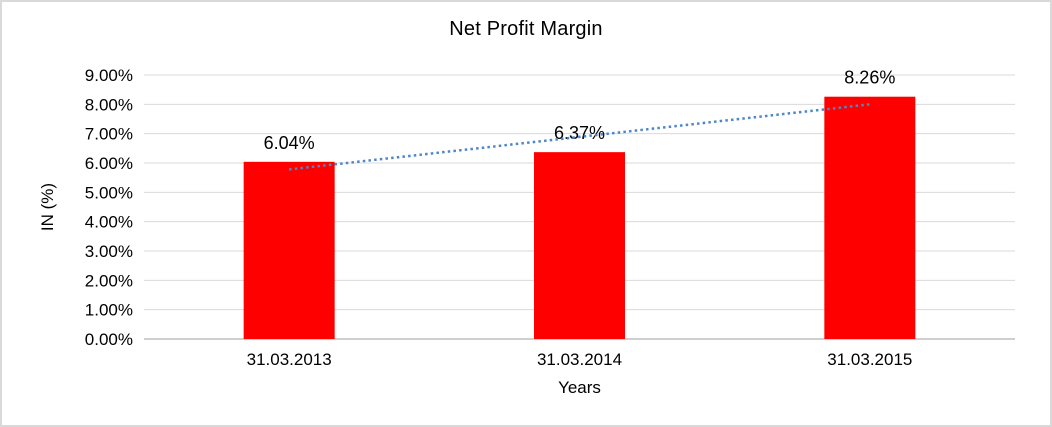 Image resolution: width=1052 pixels, height=427 pixels. I want to click on y-tick-label: 9.00%, so click(109, 75).